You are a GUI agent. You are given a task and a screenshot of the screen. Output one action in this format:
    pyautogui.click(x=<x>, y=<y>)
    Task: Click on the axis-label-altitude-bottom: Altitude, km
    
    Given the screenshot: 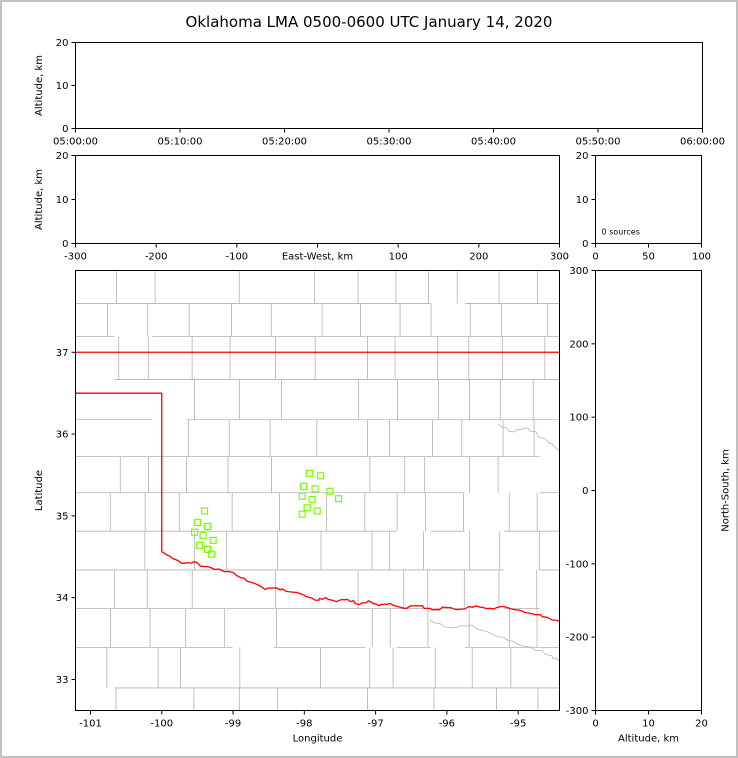 What is the action you would take?
    pyautogui.click(x=648, y=739)
    